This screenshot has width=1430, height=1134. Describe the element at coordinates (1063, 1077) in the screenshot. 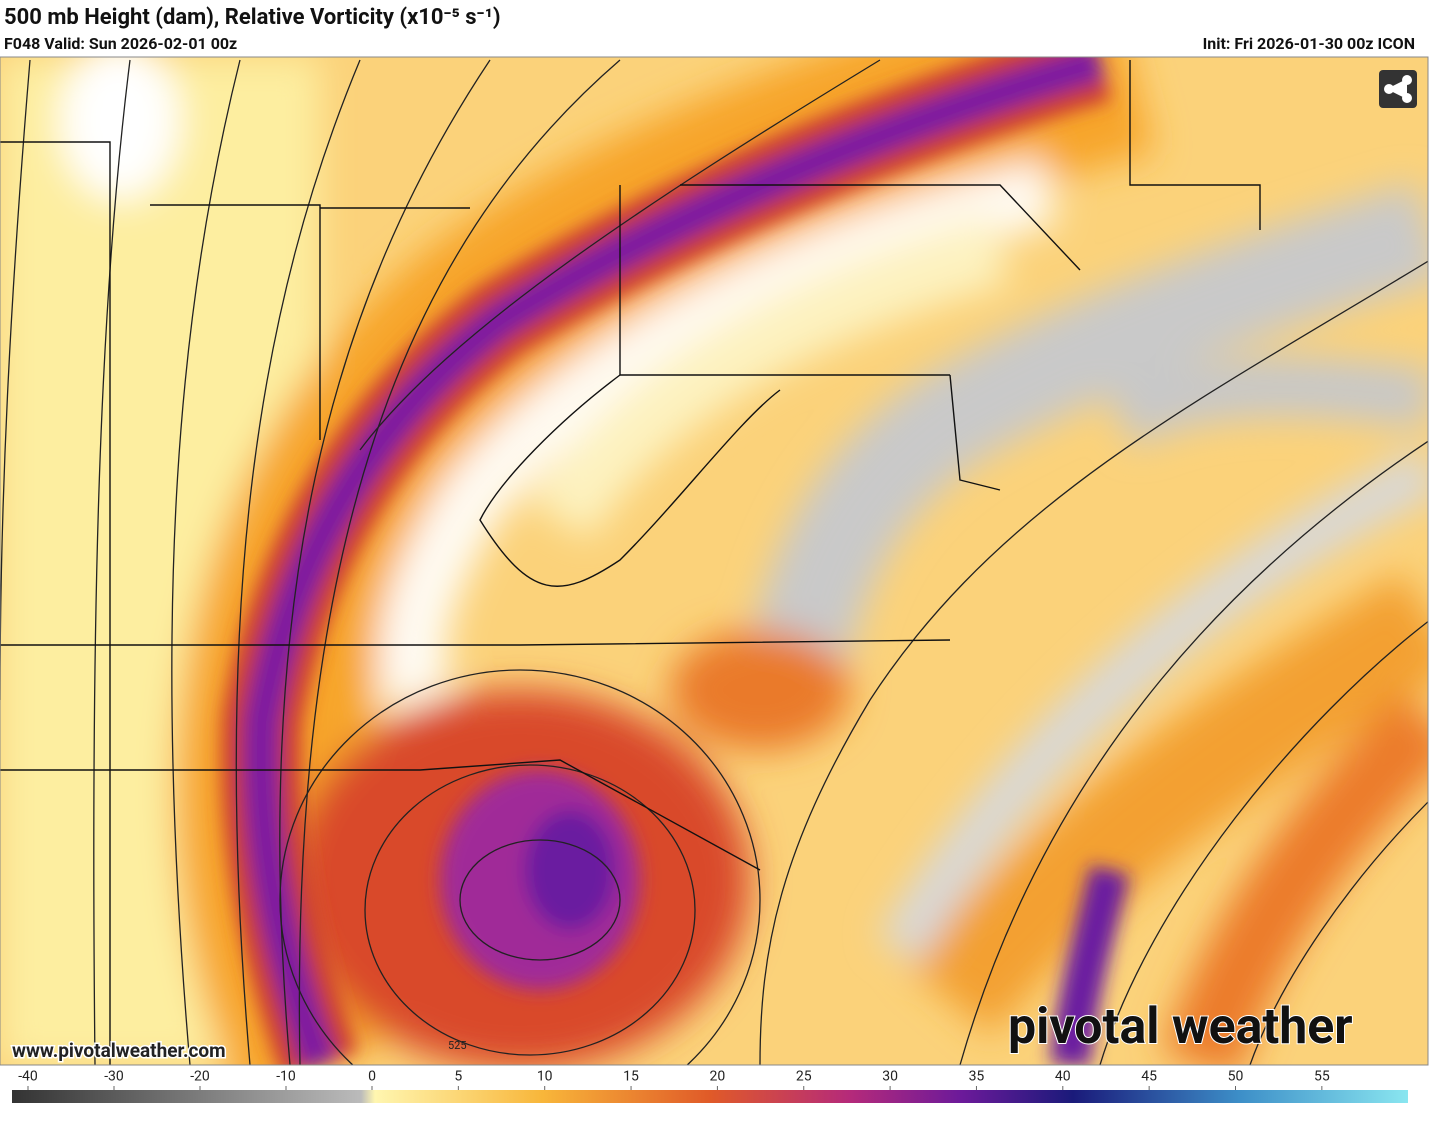

I see `colorbar-tick-label: 40` at that location.